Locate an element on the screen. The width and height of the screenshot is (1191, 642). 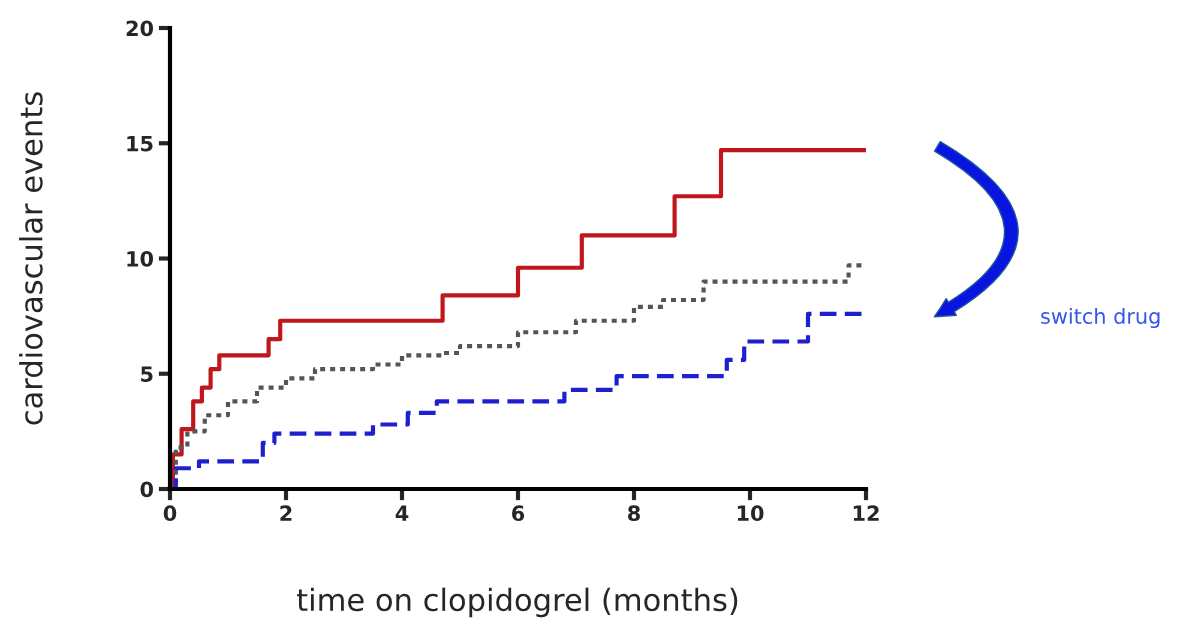
x-tick-label: 8 is located at coordinates (634, 513).